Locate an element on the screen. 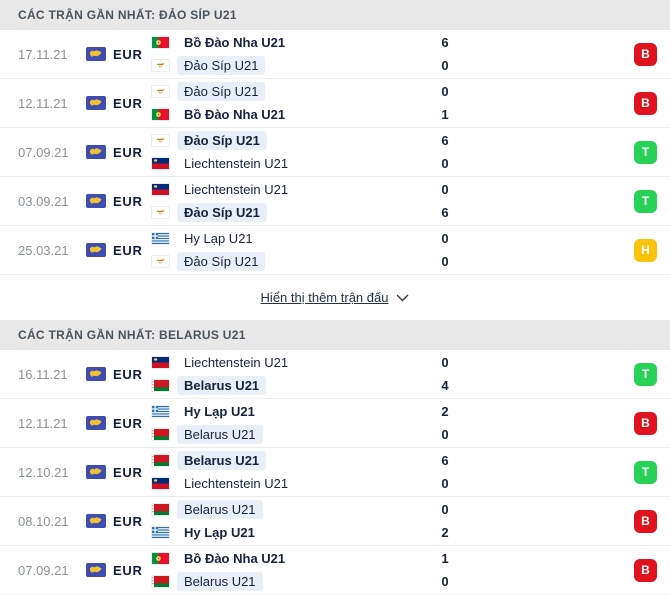  match-date: 17.11.21 is located at coordinates (43, 54).